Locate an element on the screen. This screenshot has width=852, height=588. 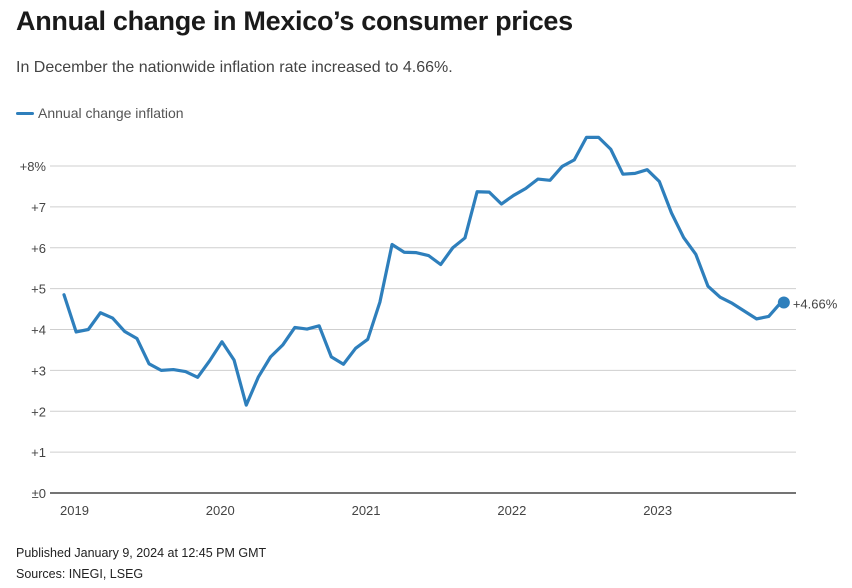
end-point-marker is located at coordinates (783, 302).